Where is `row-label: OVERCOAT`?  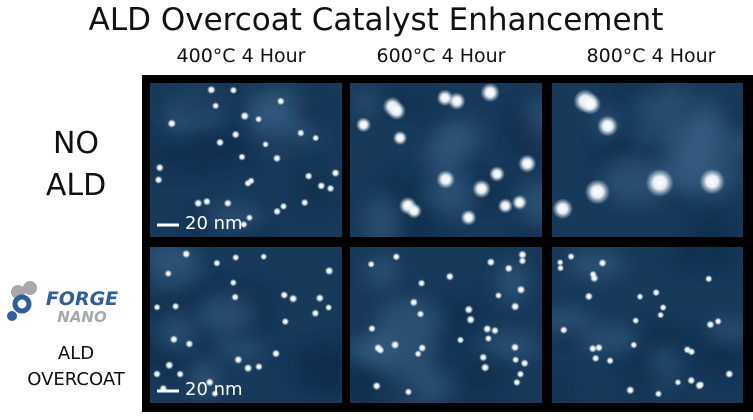
row-label: OVERCOAT is located at coordinates (76, 379).